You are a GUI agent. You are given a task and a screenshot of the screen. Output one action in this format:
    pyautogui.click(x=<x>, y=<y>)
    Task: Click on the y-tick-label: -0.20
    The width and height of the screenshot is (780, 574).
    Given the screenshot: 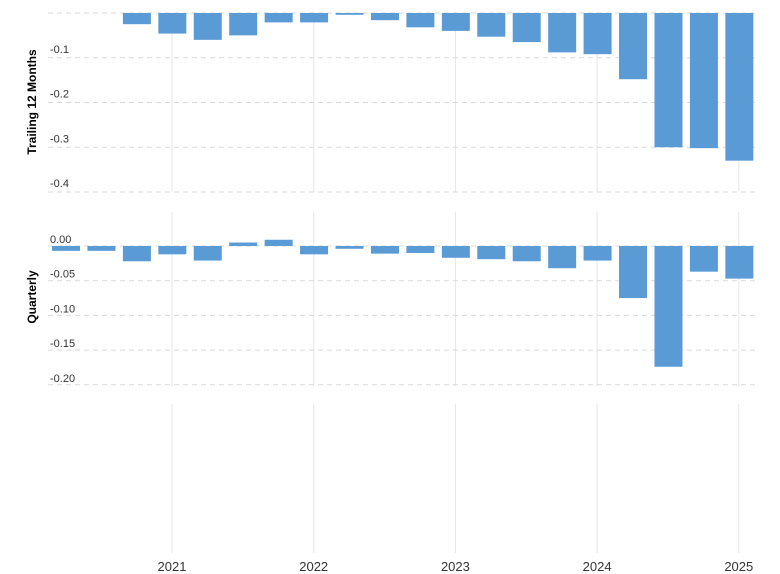 What is the action you would take?
    pyautogui.click(x=62, y=379)
    